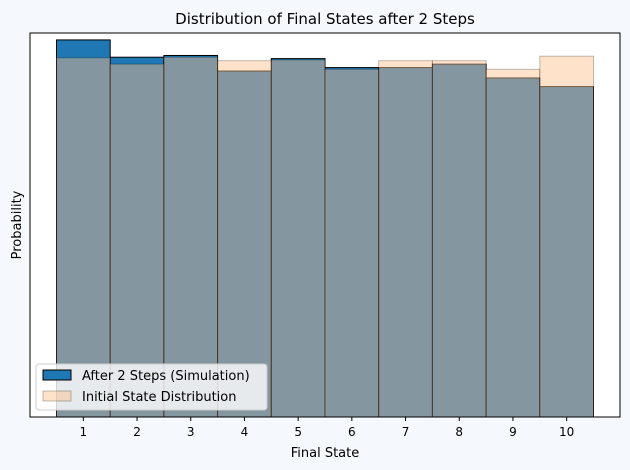 The image size is (630, 470). I want to click on x-tick-label-7: 7, so click(406, 432).